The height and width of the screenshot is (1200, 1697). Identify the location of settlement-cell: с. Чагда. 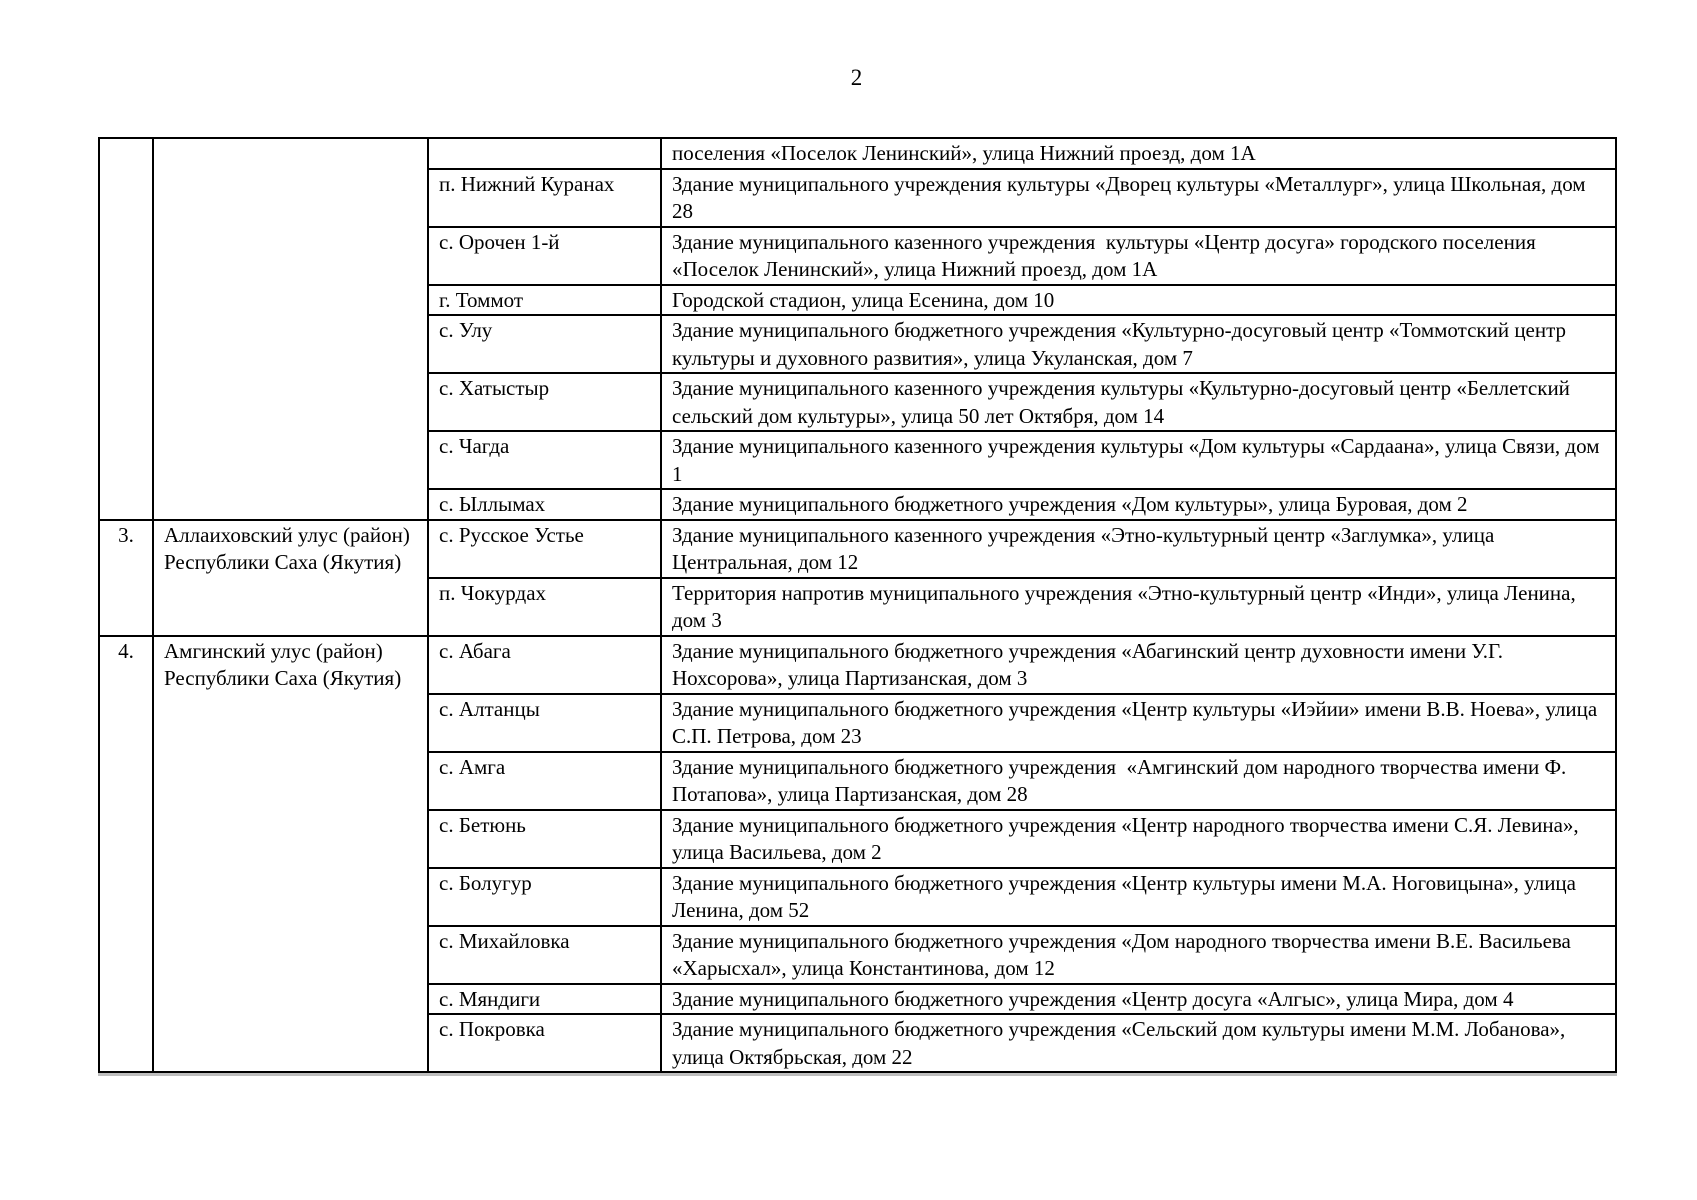
(544, 460).